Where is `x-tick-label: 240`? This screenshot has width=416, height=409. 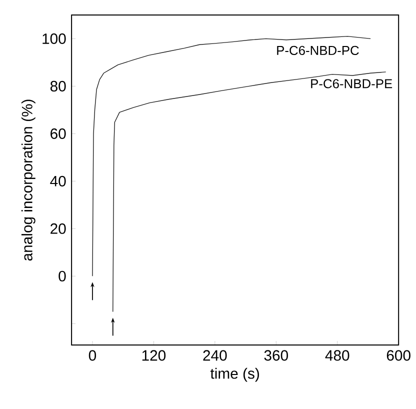
x-tick-label: 240 is located at coordinates (215, 355).